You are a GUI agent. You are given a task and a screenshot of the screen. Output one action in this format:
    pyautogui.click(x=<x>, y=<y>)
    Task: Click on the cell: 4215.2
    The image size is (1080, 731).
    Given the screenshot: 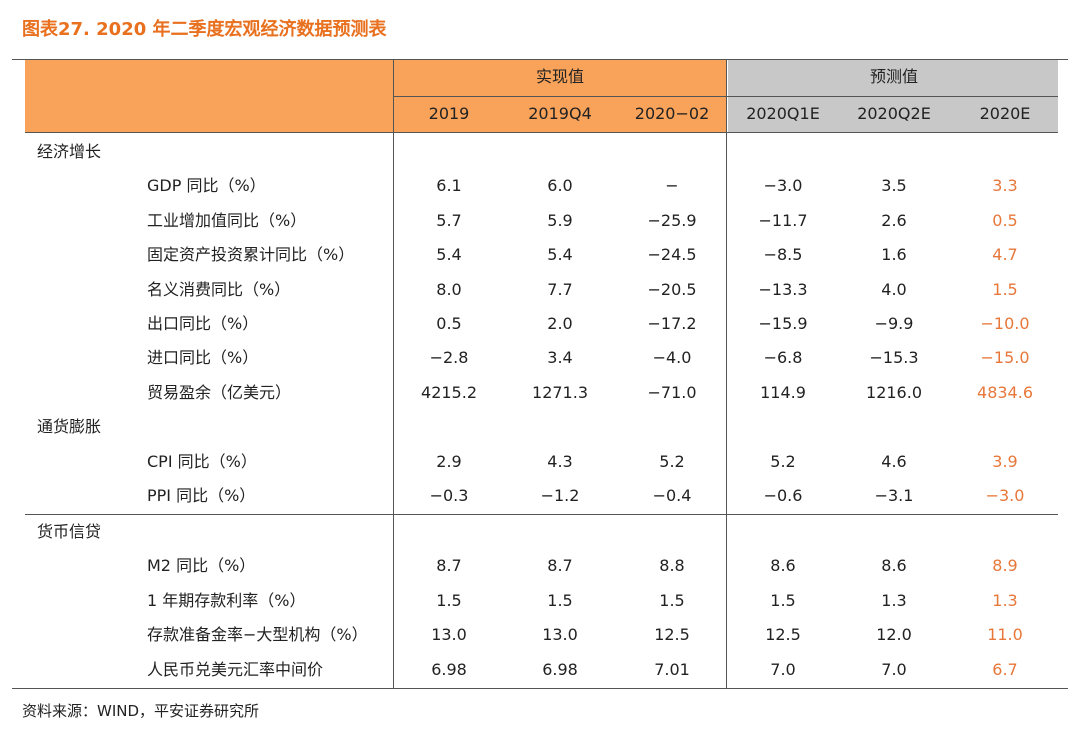 What is the action you would take?
    pyautogui.click(x=449, y=392)
    